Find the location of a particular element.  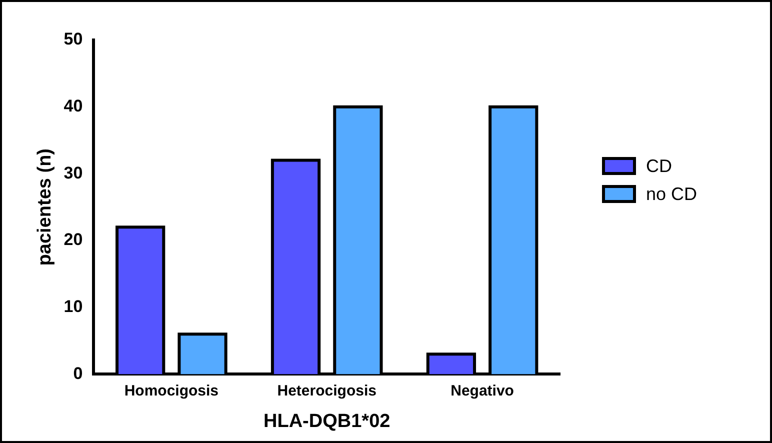

x-axis-title: HLA-DQB1*02 is located at coordinates (327, 421).